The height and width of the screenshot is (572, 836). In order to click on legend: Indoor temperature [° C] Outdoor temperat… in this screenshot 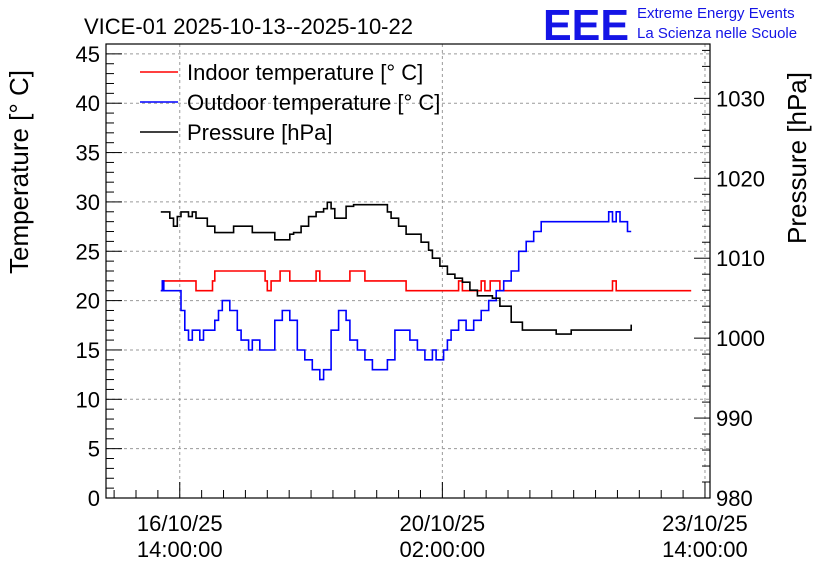, I will do `click(290, 102)`.